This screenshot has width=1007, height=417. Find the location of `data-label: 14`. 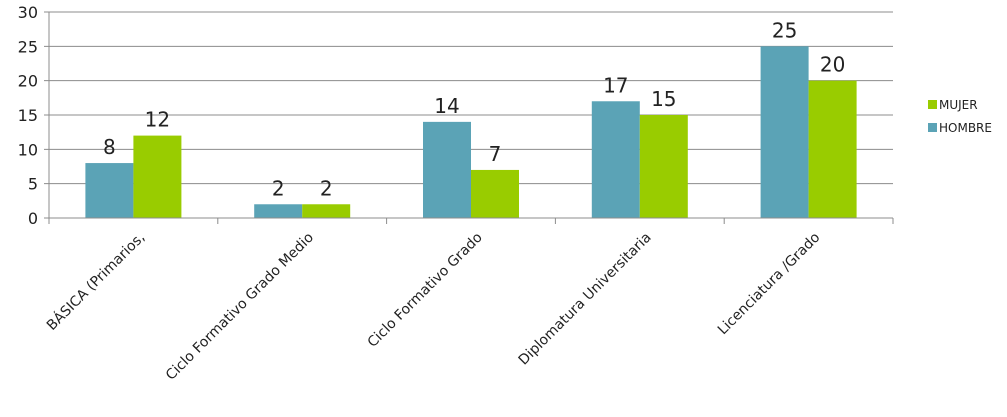

data-label: 14 is located at coordinates (446, 106).